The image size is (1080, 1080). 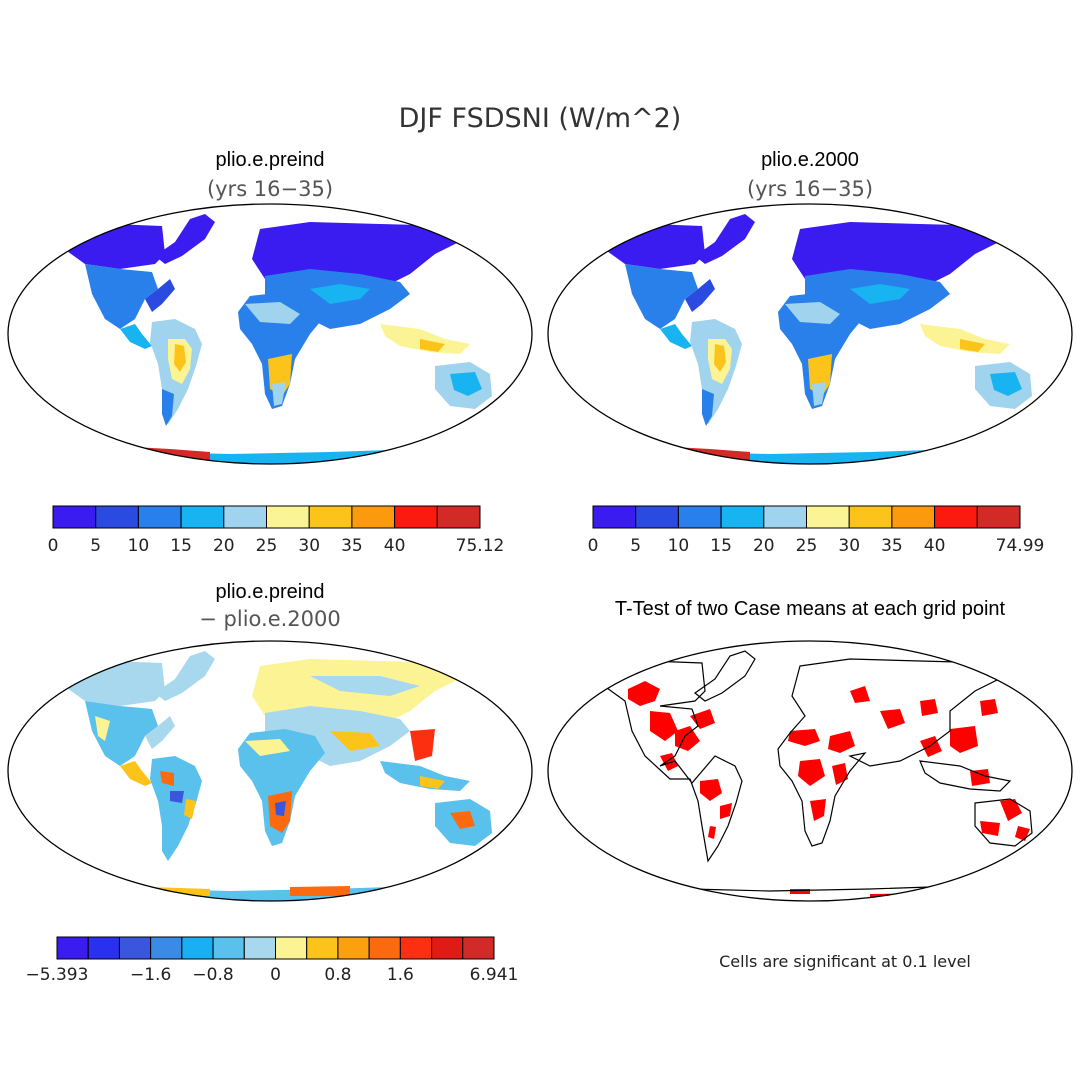 What do you see at coordinates (395, 546) in the screenshot?
I see `colorbar-1-tick-label: 40` at bounding box center [395, 546].